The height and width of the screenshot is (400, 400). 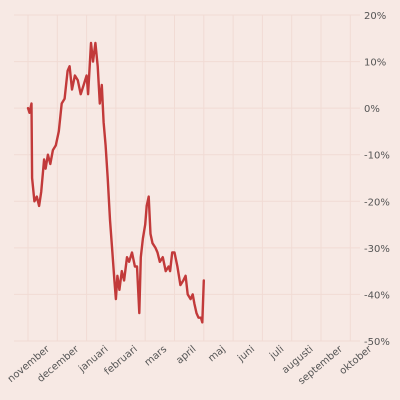 What do you see at coordinates (377, 156) in the screenshot?
I see `y-tick-label: -10%` at bounding box center [377, 156].